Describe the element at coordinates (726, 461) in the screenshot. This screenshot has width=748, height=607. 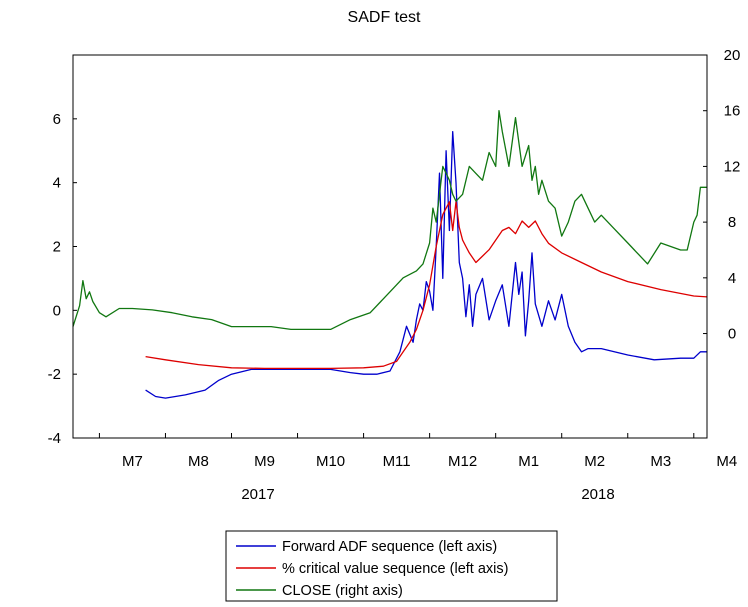
I see `x-axis-tick-label: M4` at that location.